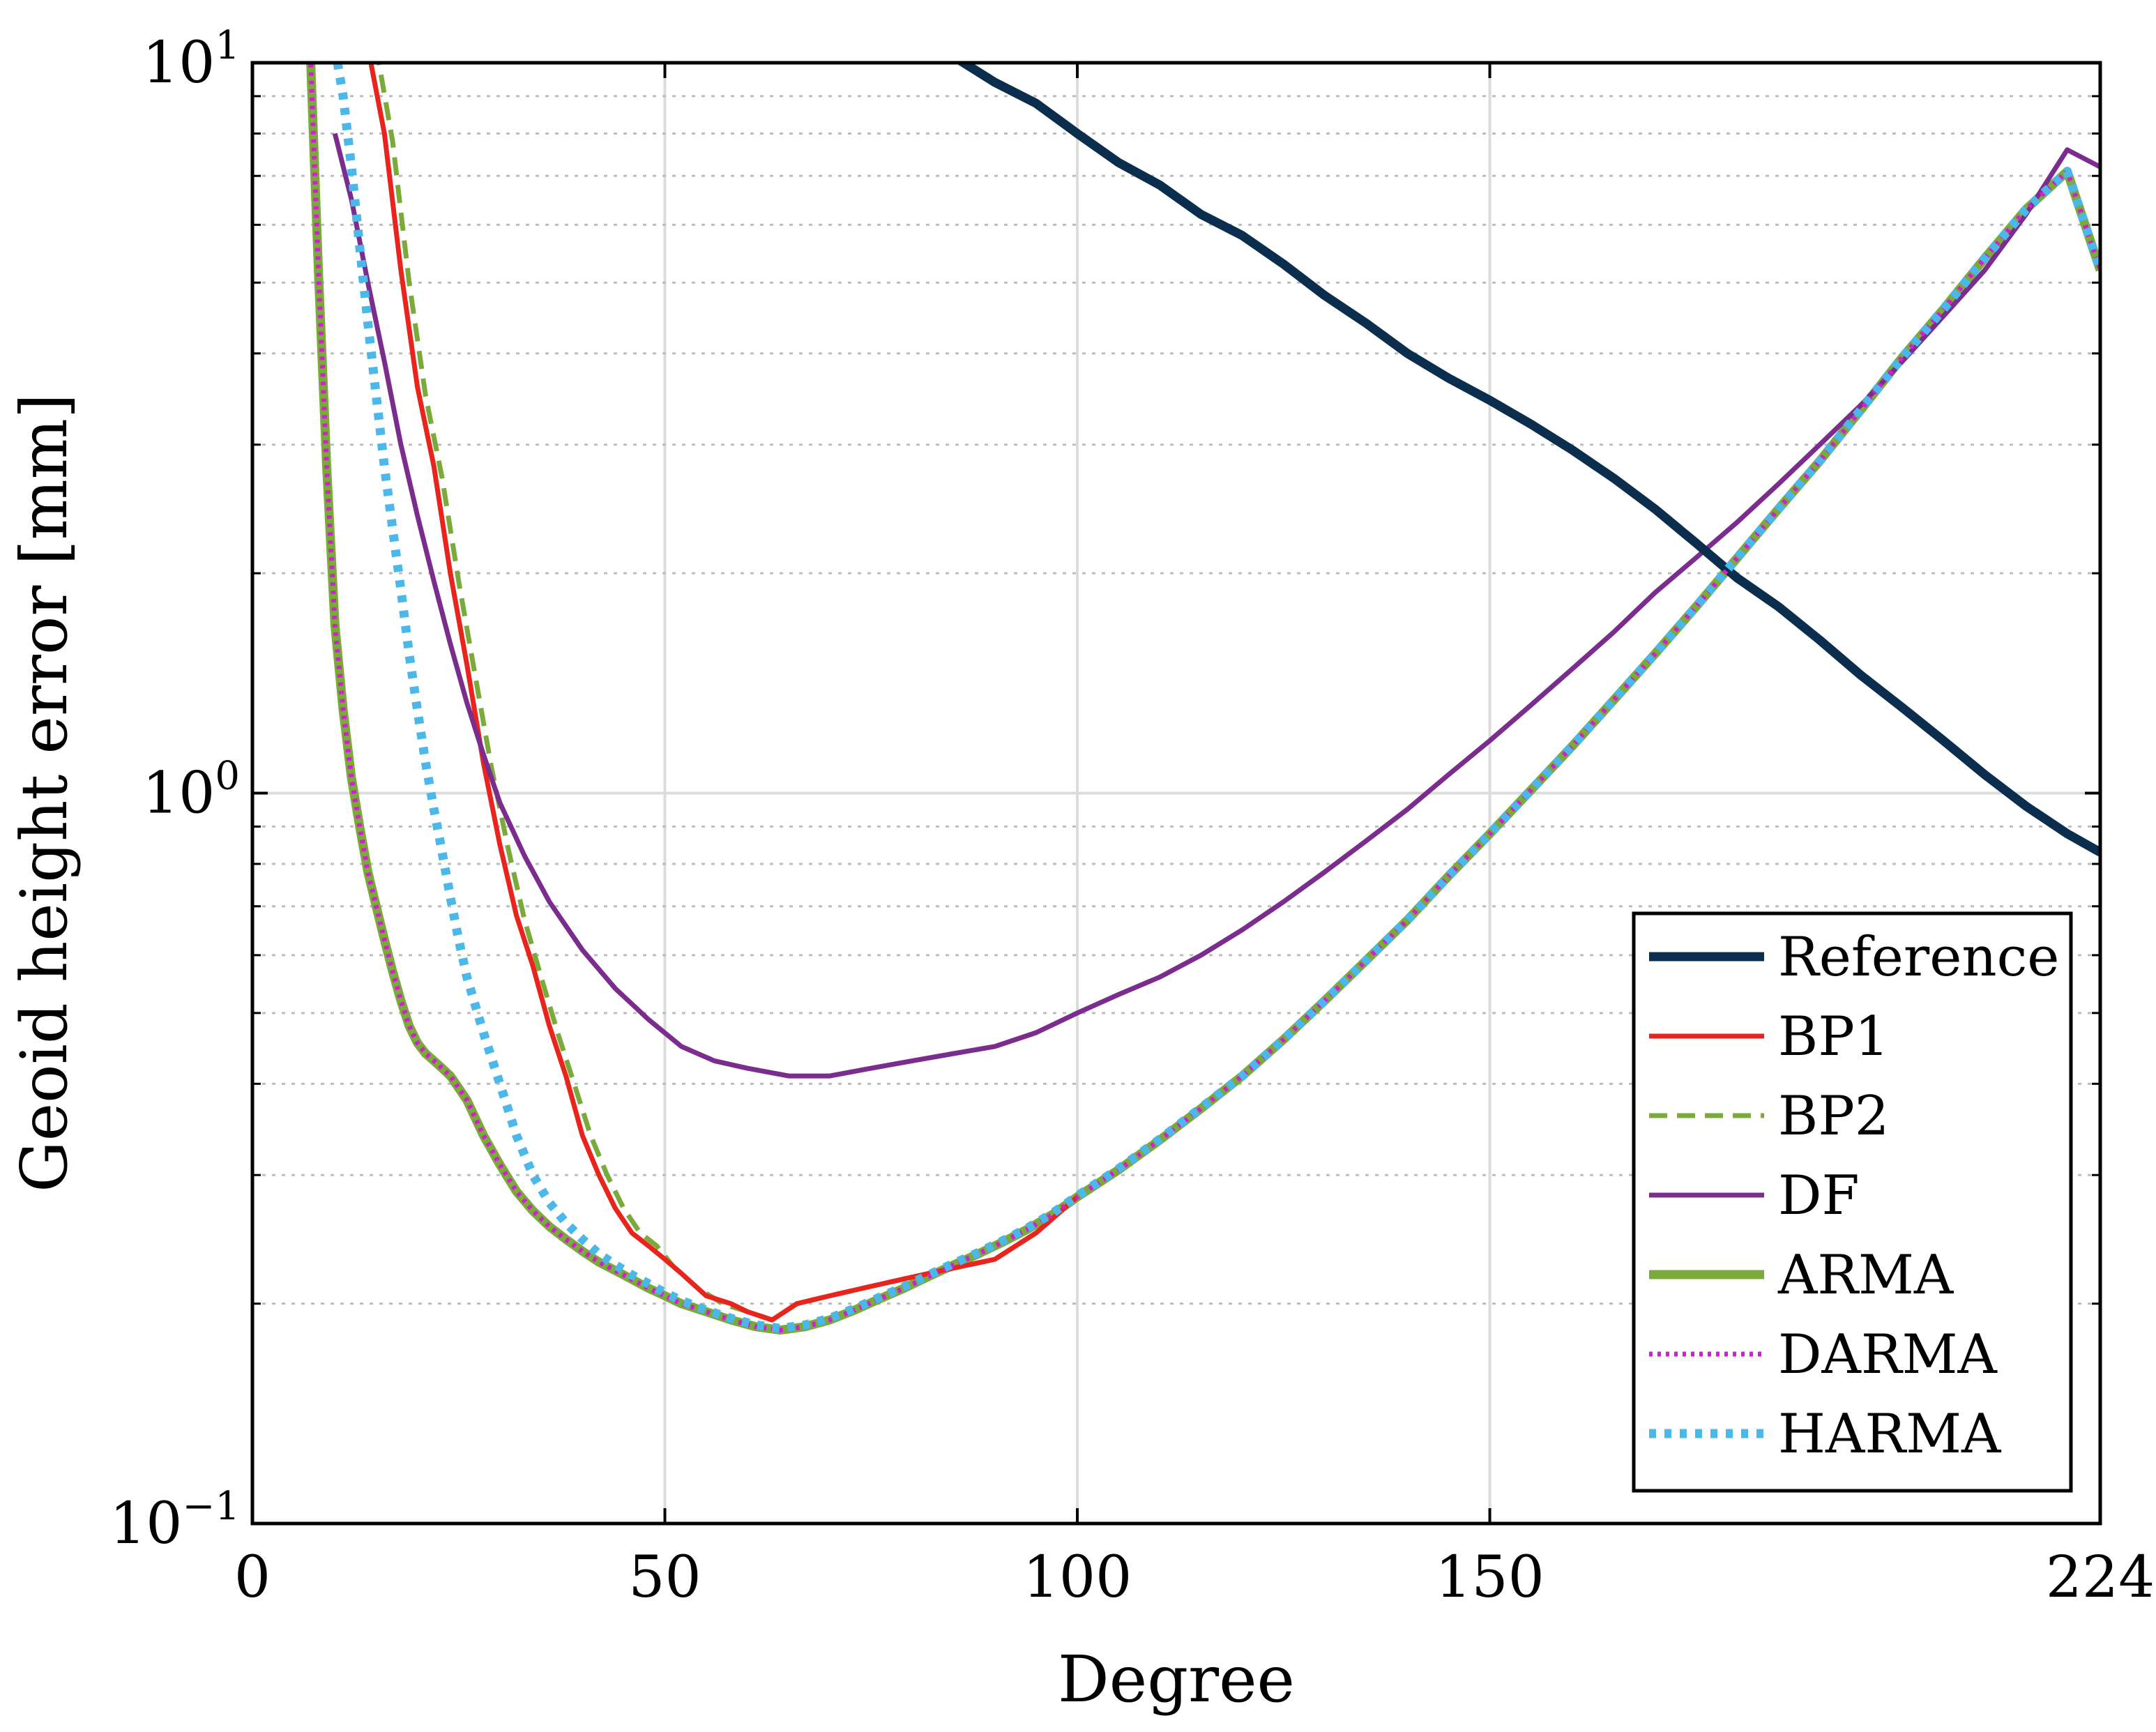 This screenshot has height=1732, width=2156. Describe the element at coordinates (1888, 1354) in the screenshot. I see `legend-label-darma: DARMA` at that location.